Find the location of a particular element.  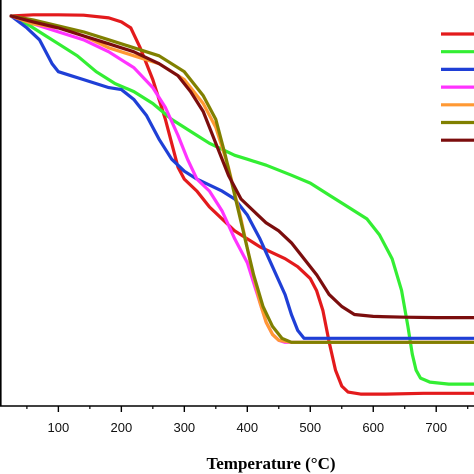

x-axis-title: Temperature (°C) is located at coordinates (270, 463).